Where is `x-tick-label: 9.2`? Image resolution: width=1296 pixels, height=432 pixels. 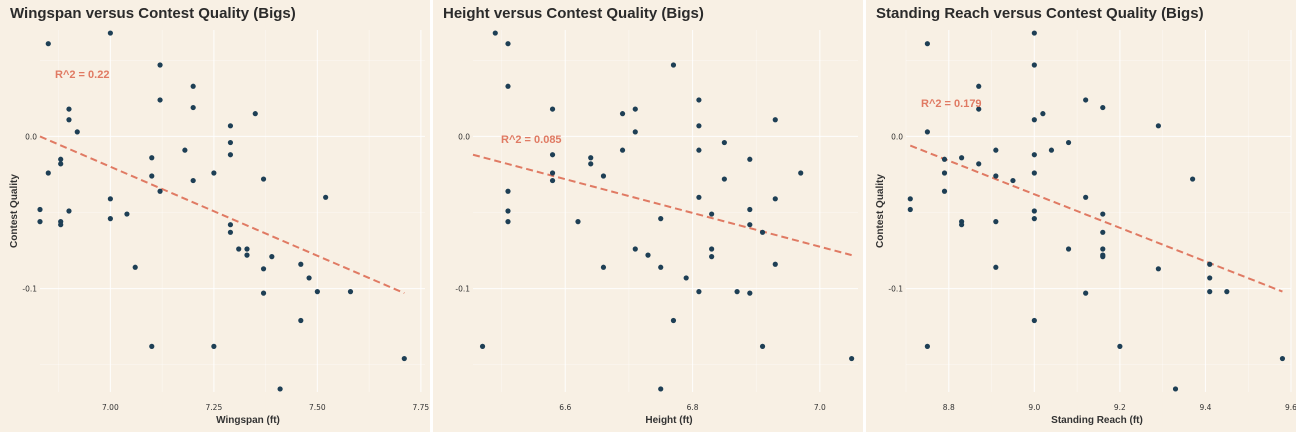 x-tick-label: 9.2 is located at coordinates (1120, 407).